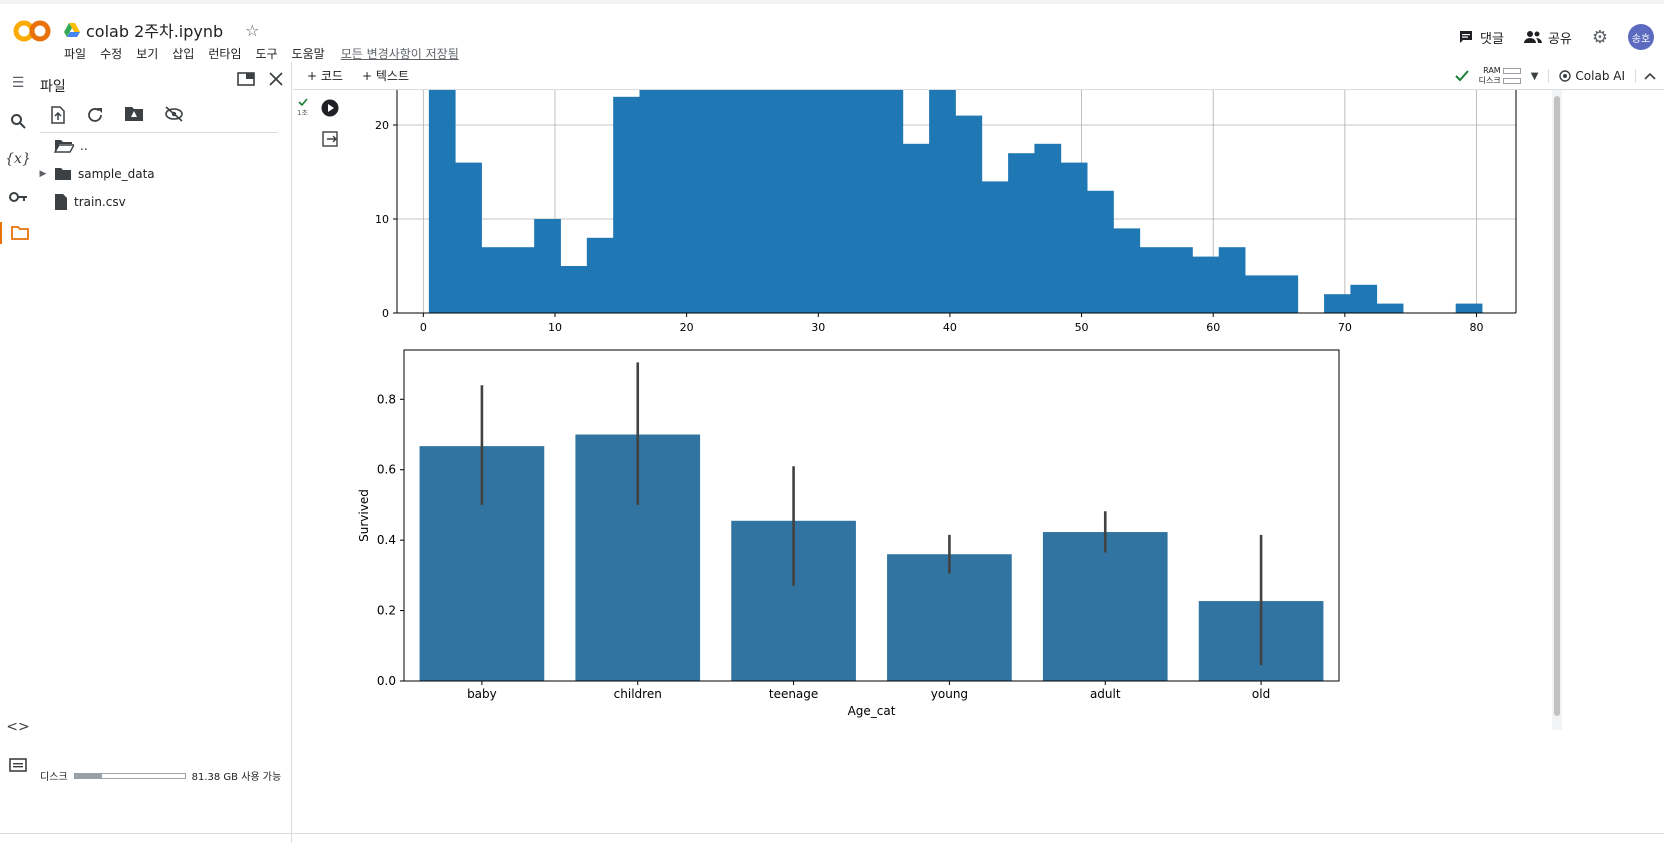 This screenshot has width=1664, height=843. I want to click on bar-young, so click(949, 617).